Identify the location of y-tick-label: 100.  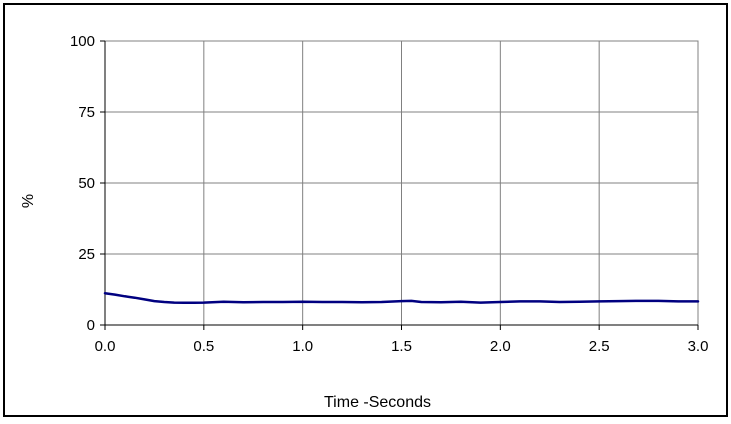
(82, 41).